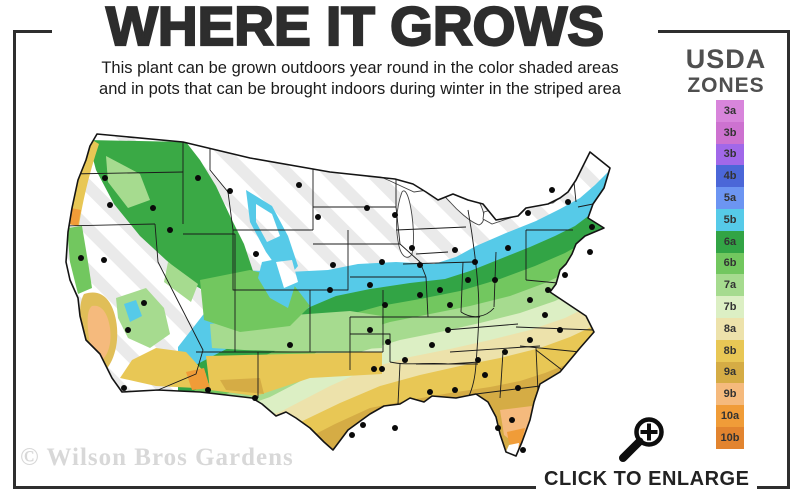 Image resolution: width=800 pixels, height=500 pixels. What do you see at coordinates (643, 440) in the screenshot?
I see `zoom-in-icon` at bounding box center [643, 440].